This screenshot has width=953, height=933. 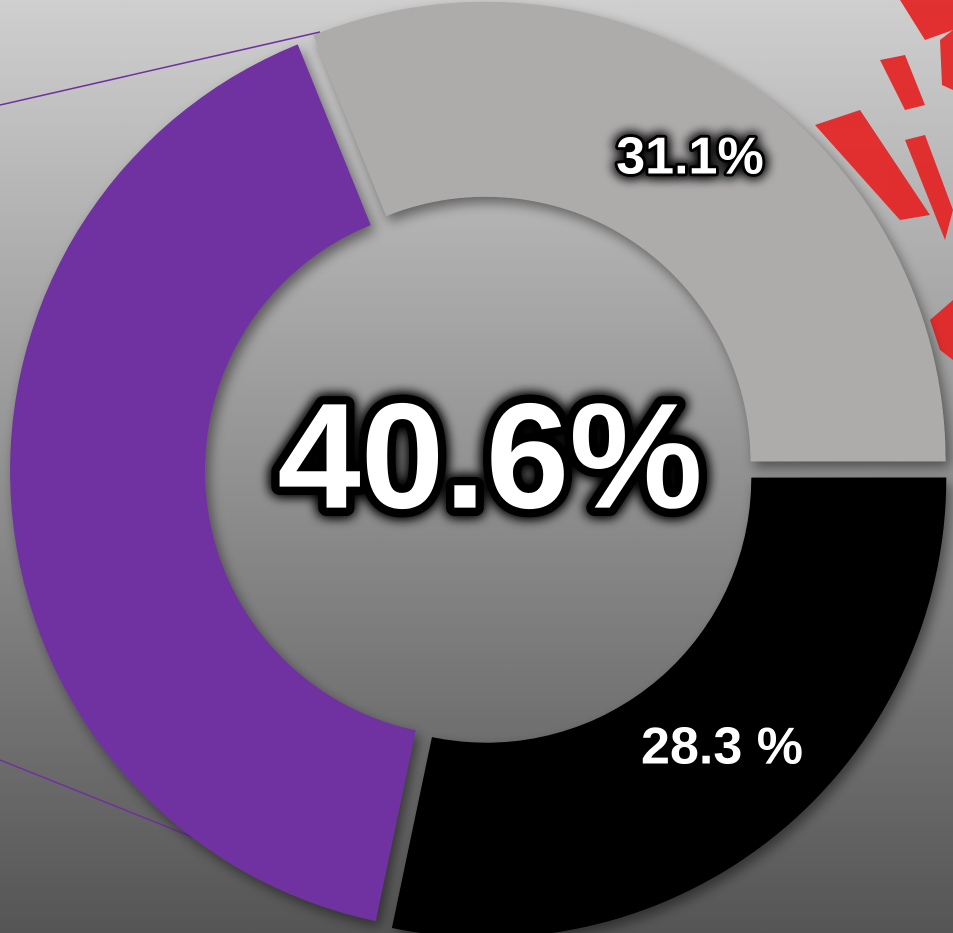 What do you see at coordinates (722, 747) in the screenshot?
I see `value-label: 28.3 %` at bounding box center [722, 747].